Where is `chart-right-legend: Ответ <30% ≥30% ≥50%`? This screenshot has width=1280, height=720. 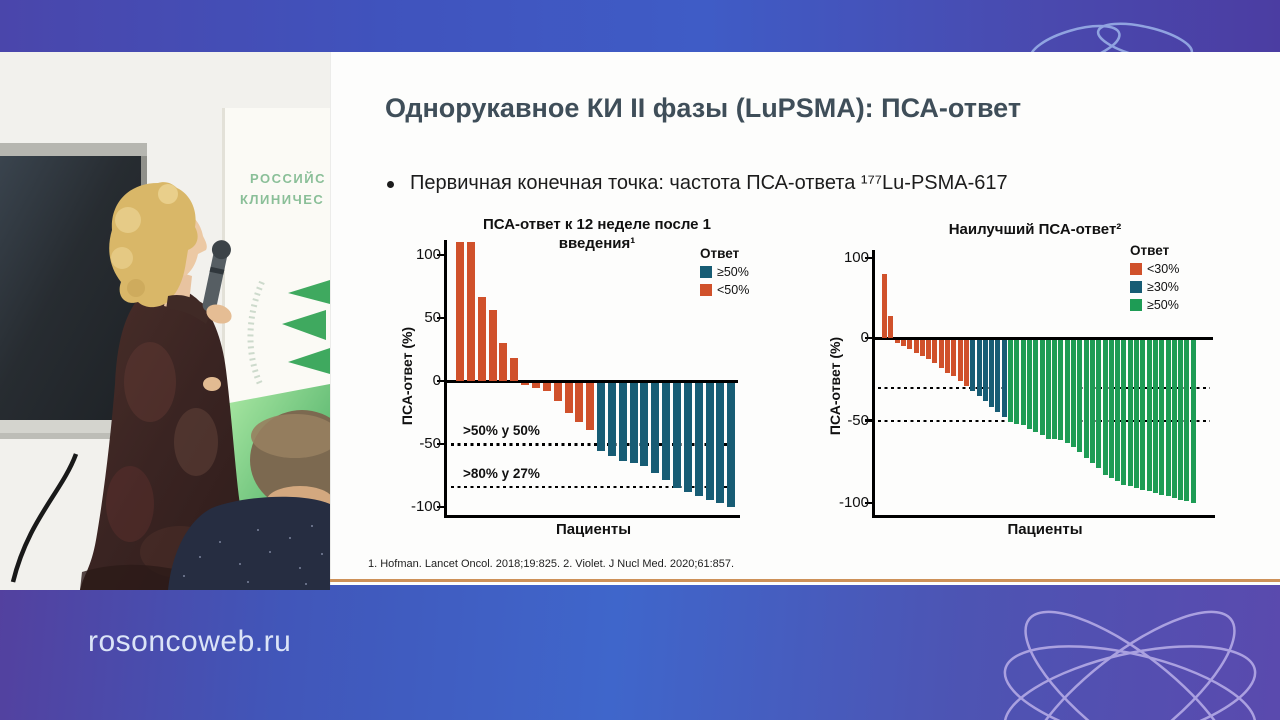 chart-right-legend: Ответ <30% ≥30% ≥50% is located at coordinates (1155, 277).